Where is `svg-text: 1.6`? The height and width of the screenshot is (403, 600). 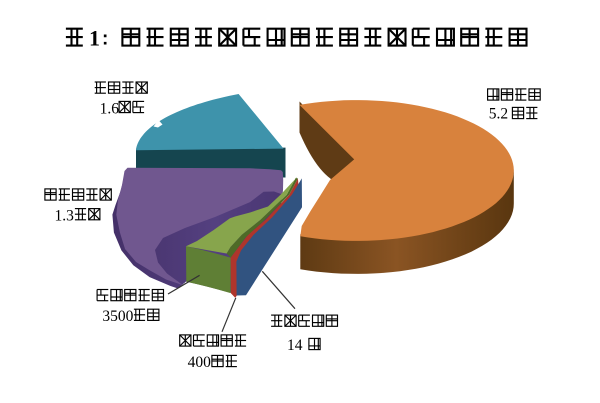 svg-text: 1.6 is located at coordinates (110, 109).